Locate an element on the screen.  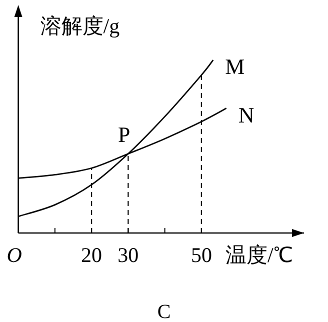
text: C is located at coordinates (164, 311).